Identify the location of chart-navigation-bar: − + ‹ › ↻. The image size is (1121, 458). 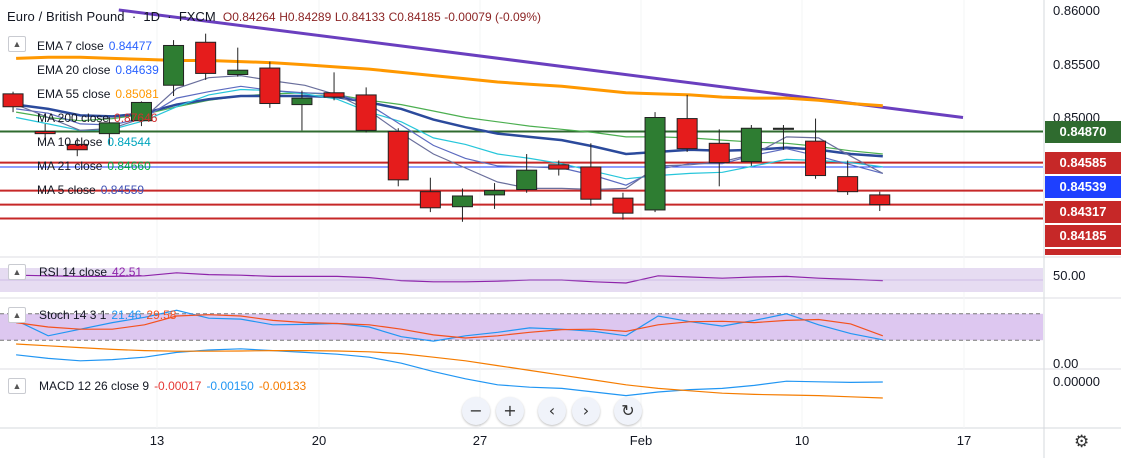
(552, 411).